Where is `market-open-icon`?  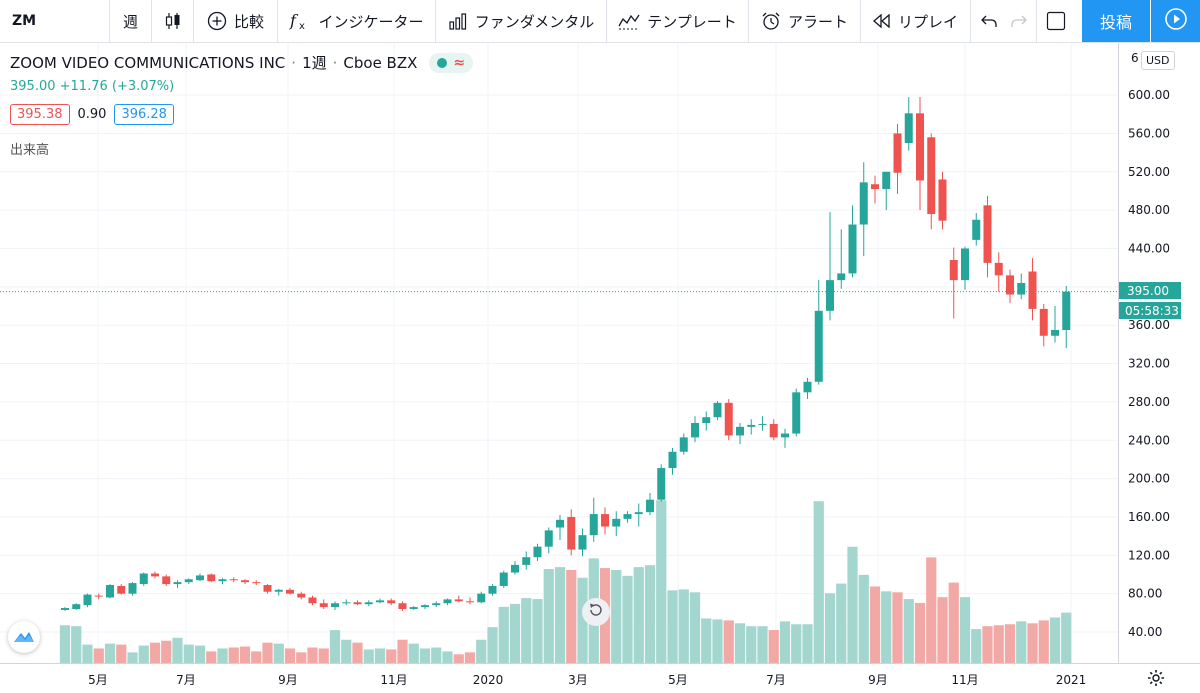 market-open-icon is located at coordinates (442, 62).